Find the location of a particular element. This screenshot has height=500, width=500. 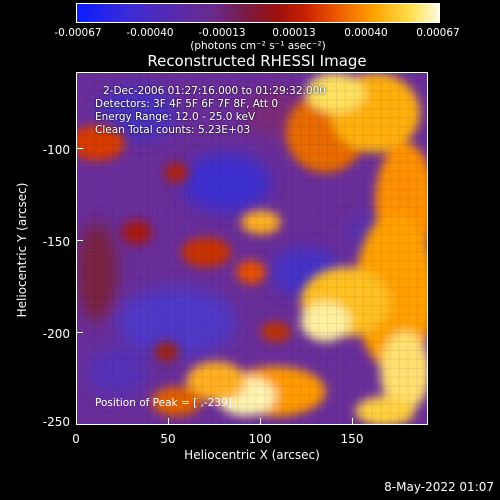

x-tick-label: 50 is located at coordinates (168, 439).